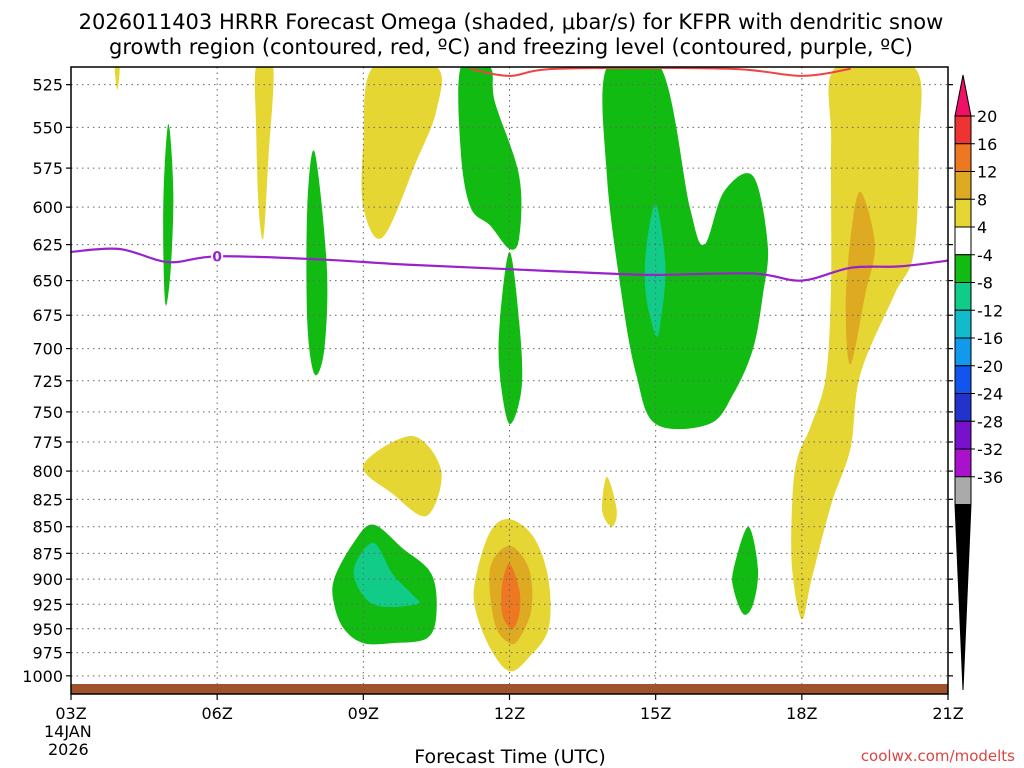 This screenshot has width=1024, height=768. Describe the element at coordinates (47, 527) in the screenshot. I see `y-tick-label: 850` at that location.